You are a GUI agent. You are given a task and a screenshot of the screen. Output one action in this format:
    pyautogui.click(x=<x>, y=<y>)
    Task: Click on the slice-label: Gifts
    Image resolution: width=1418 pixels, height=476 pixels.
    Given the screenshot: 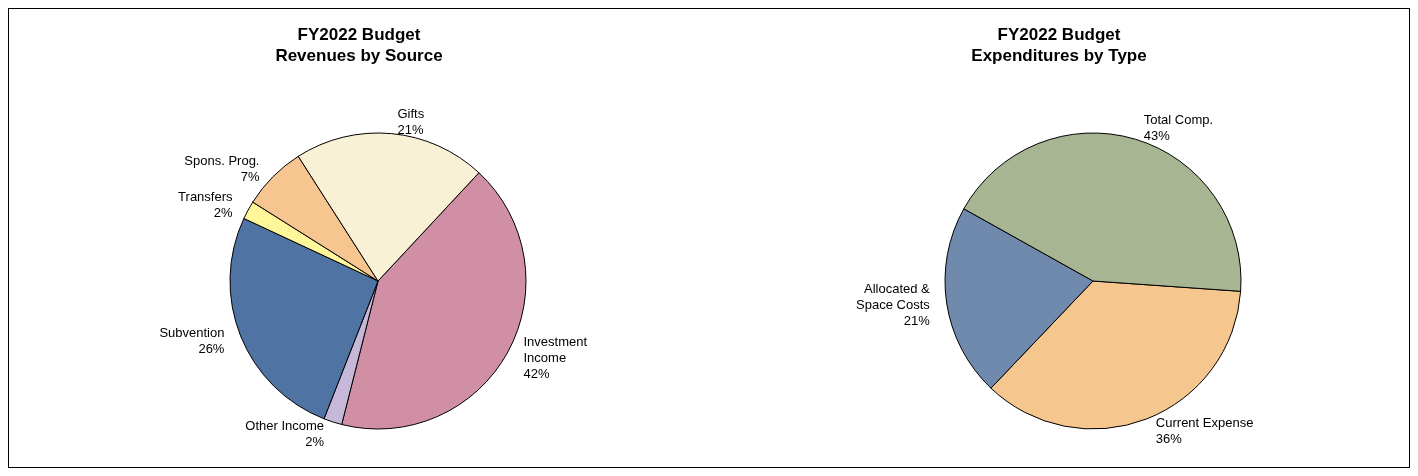 What is the action you would take?
    pyautogui.click(x=411, y=114)
    